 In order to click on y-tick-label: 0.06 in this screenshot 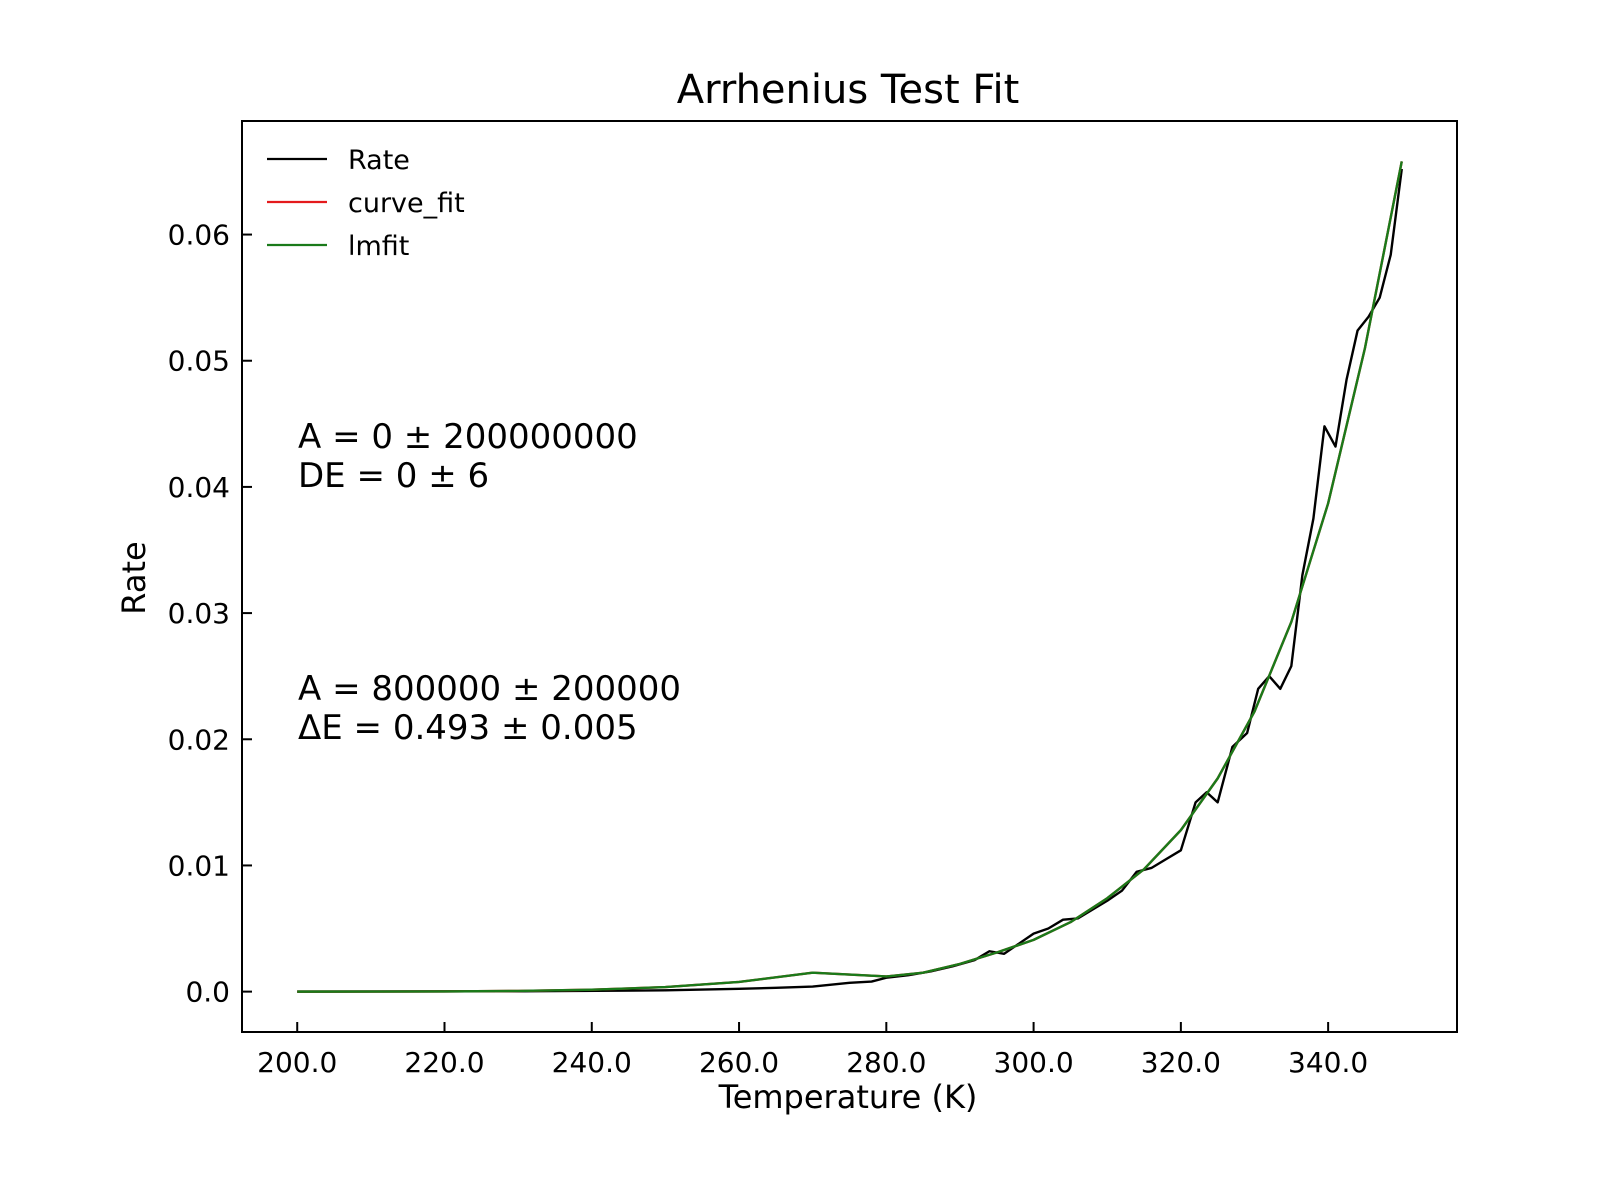, I will do `click(199, 235)`.